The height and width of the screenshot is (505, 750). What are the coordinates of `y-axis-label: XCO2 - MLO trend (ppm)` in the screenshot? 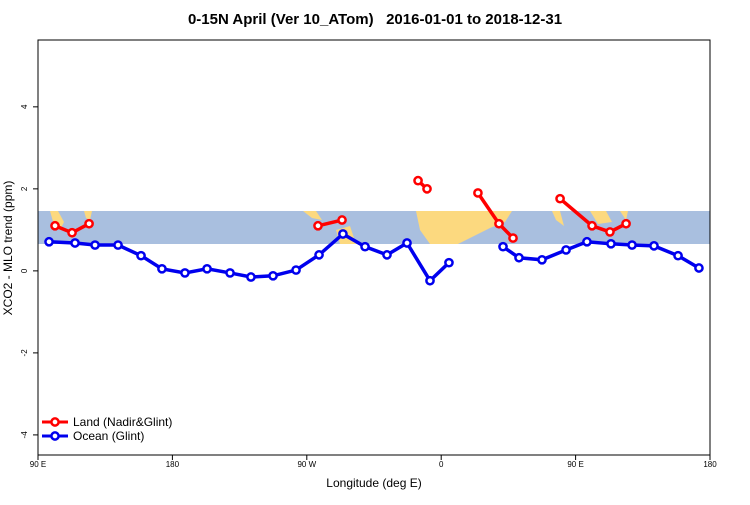 It's located at (8, 248).